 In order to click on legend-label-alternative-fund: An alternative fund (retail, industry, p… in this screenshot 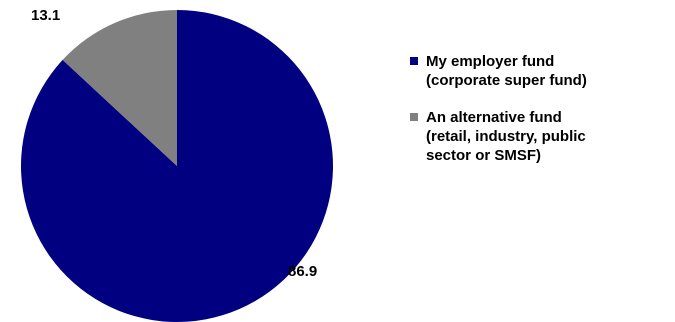, I will do `click(506, 136)`.